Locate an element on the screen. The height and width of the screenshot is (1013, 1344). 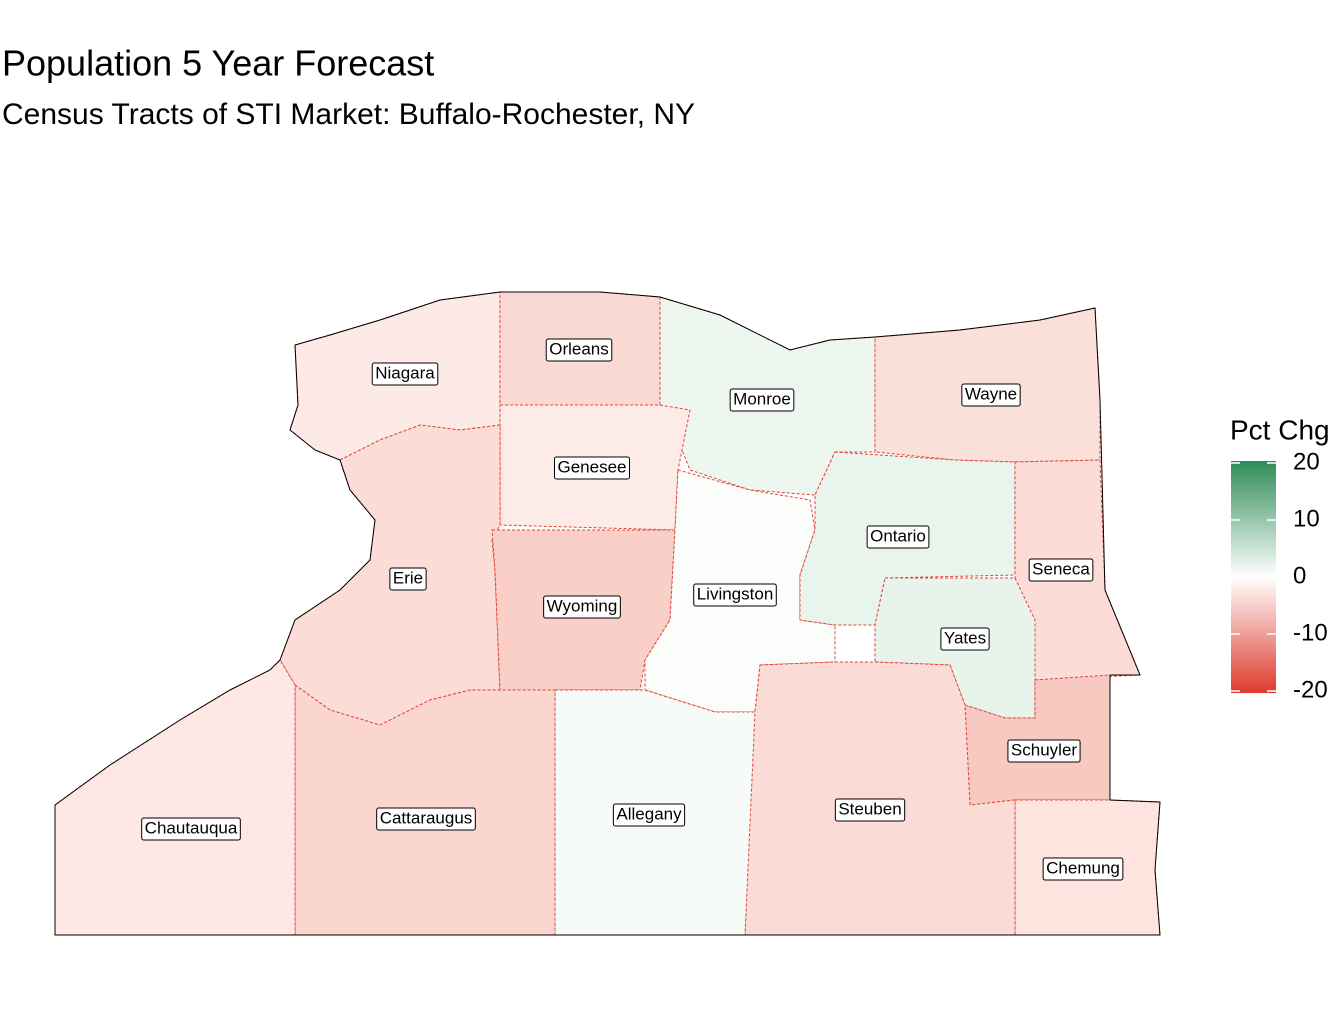
county-name: Wyoming is located at coordinates (582, 605).